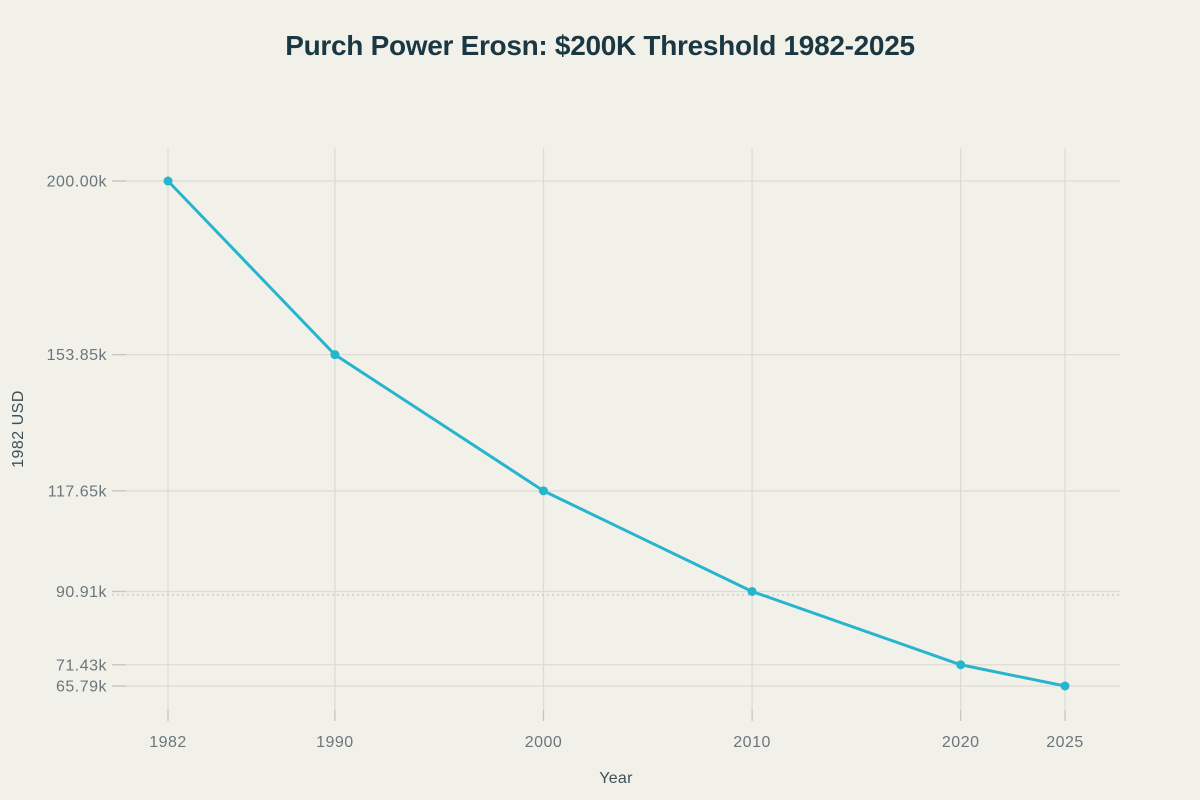 This screenshot has height=800, width=1200. I want to click on y-axis-title: 1982 USD, so click(18, 429).